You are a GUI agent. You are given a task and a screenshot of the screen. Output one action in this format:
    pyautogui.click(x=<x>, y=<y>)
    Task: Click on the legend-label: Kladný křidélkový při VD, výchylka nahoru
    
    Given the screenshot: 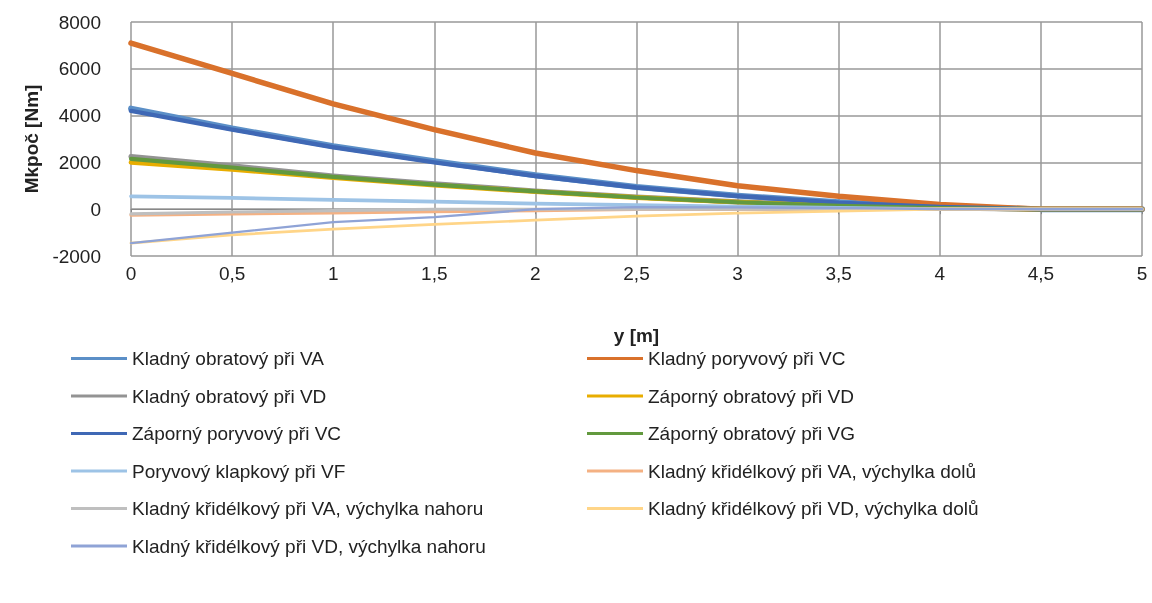 What is the action you would take?
    pyautogui.click(x=309, y=546)
    